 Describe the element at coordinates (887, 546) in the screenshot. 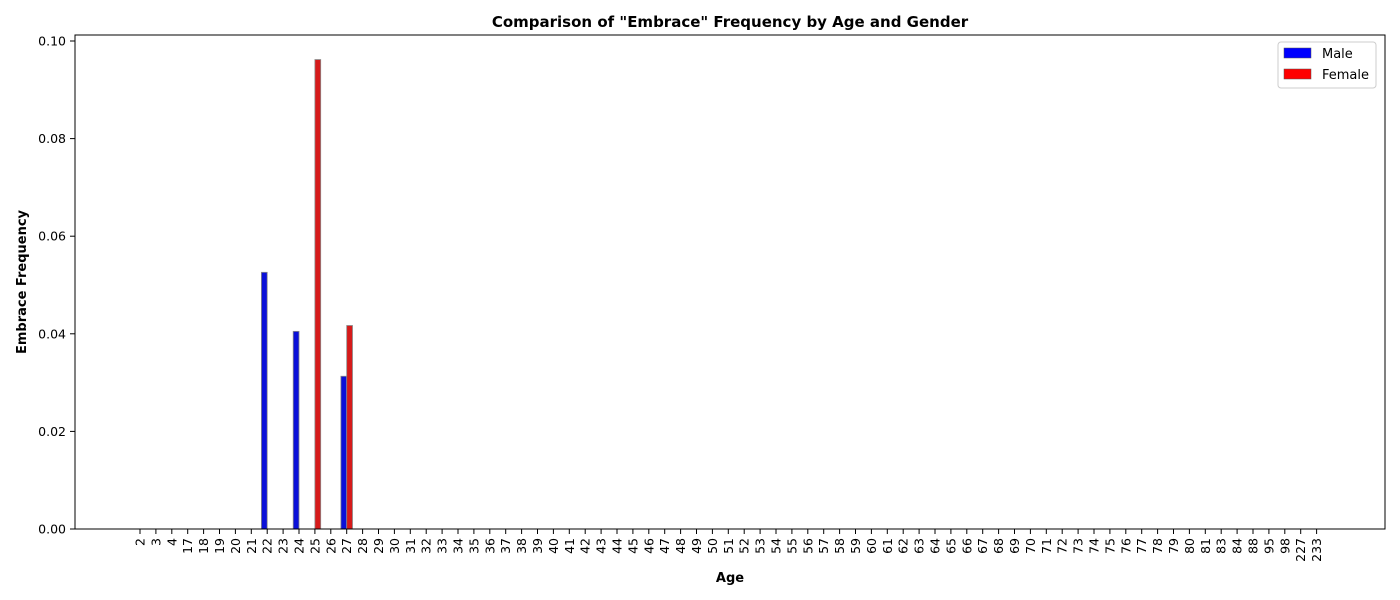

I see `x-tick-label: 61` at that location.